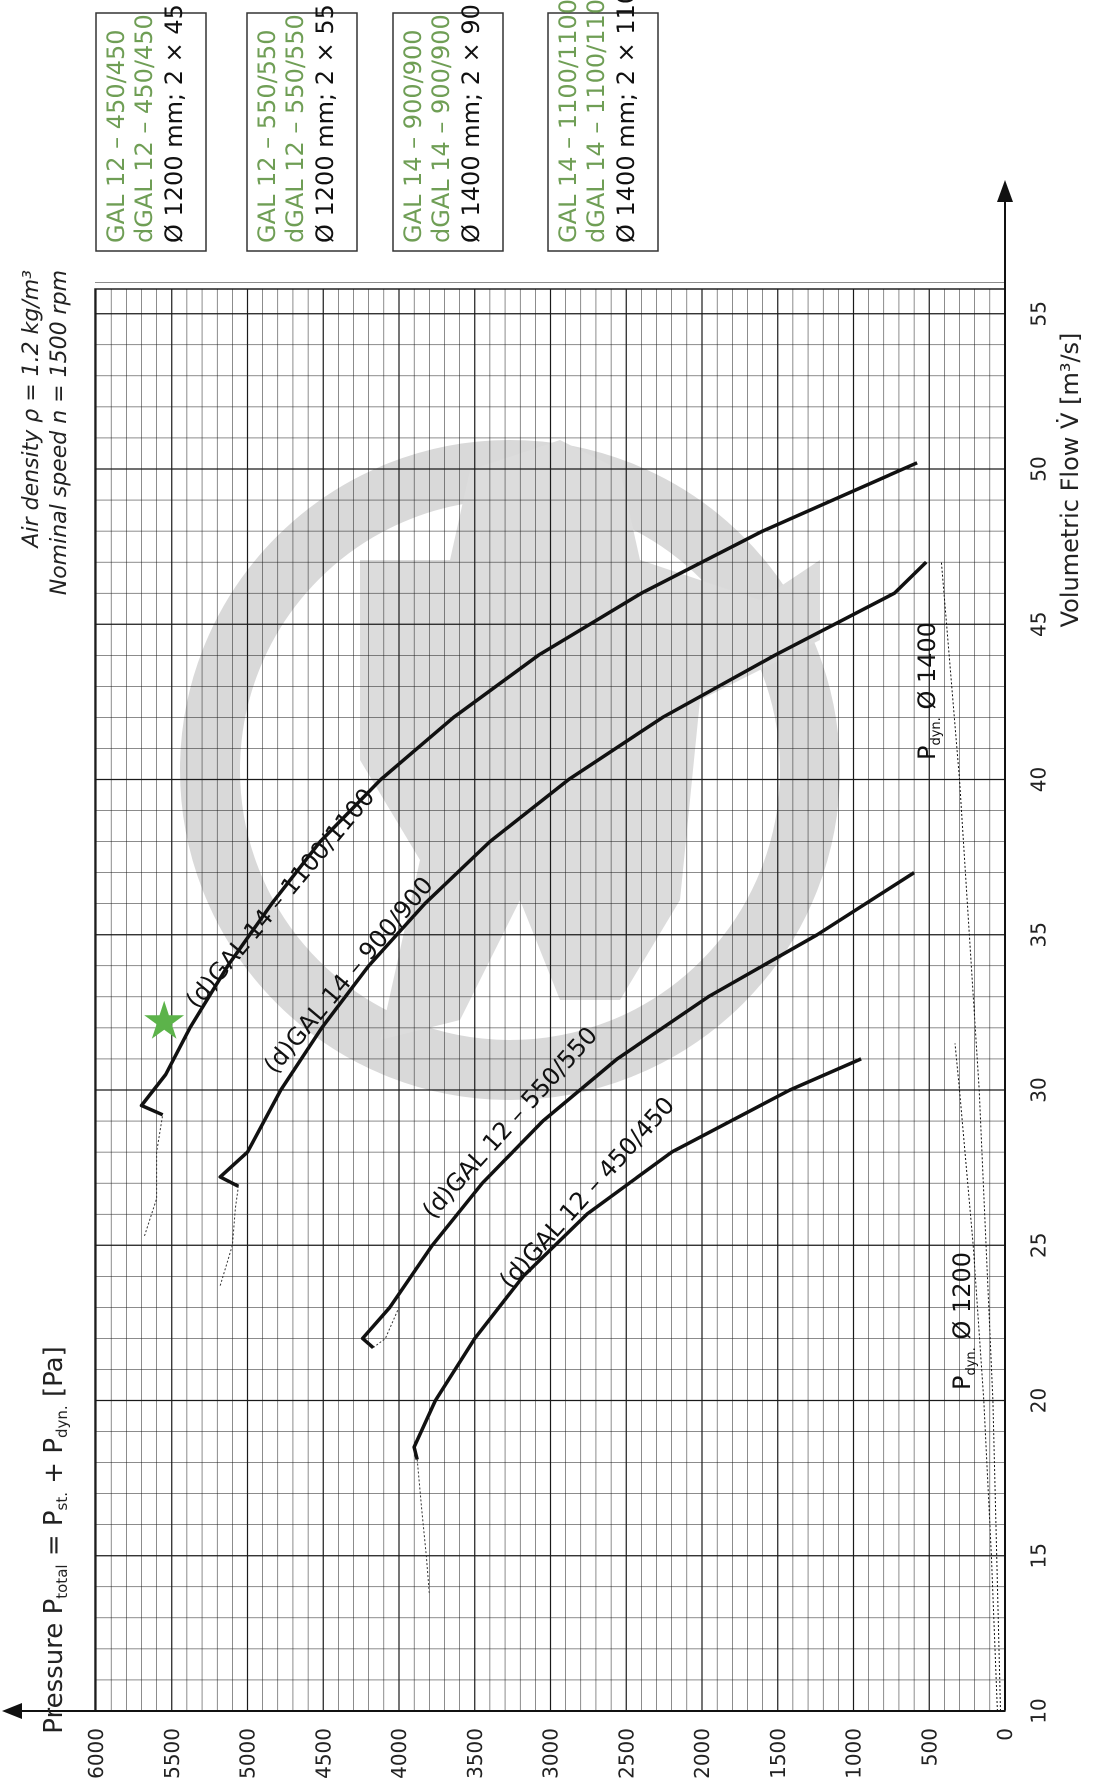  Describe the element at coordinates (144, 128) in the screenshot. I see `model-box-line: dGAL 12 – 450/450` at that location.